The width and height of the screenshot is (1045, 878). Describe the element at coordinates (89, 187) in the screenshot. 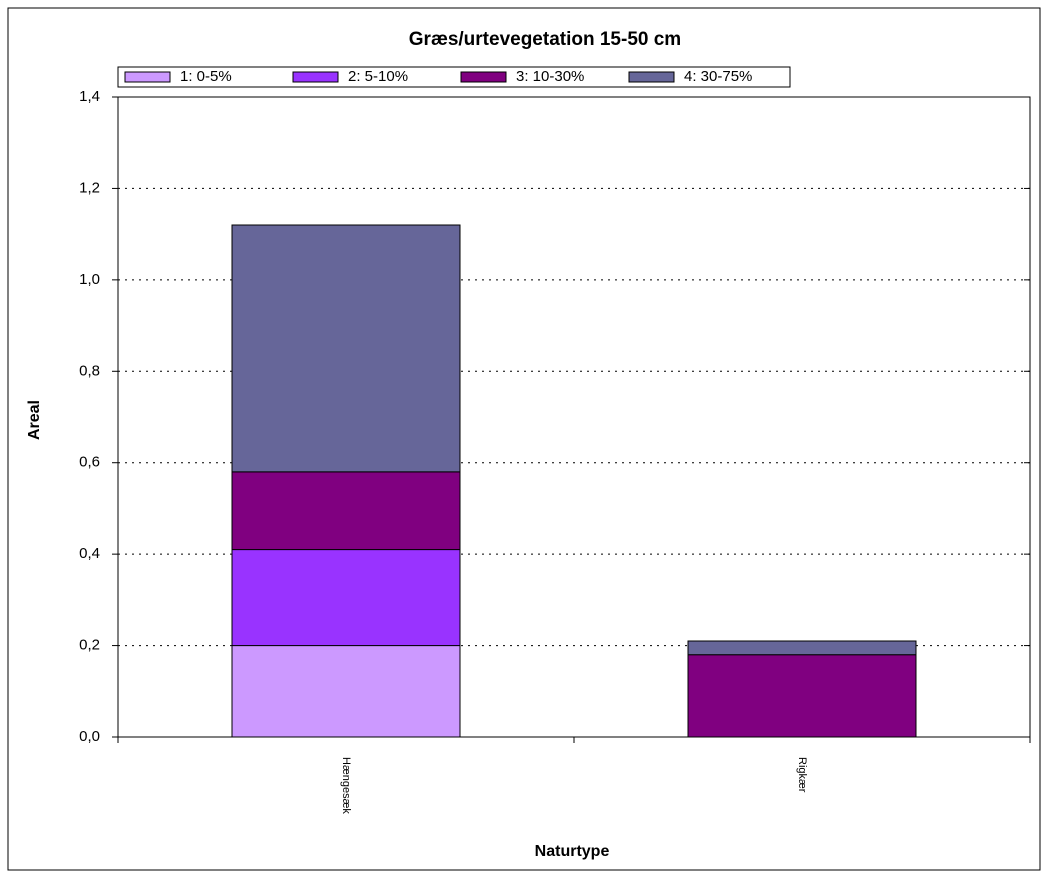

I see `y-tick-label: 1,2` at that location.